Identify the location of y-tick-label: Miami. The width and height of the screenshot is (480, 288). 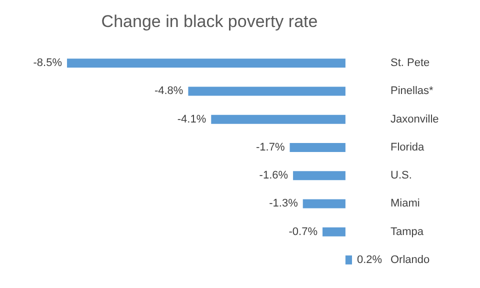
(405, 204).